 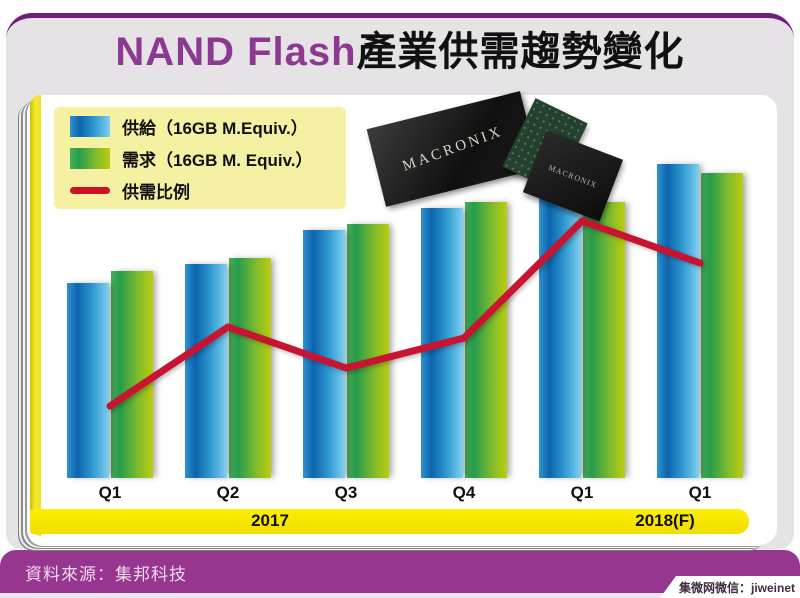 What do you see at coordinates (208, 190) in the screenshot?
I see `legend-row-ratio: 供需比例` at bounding box center [208, 190].